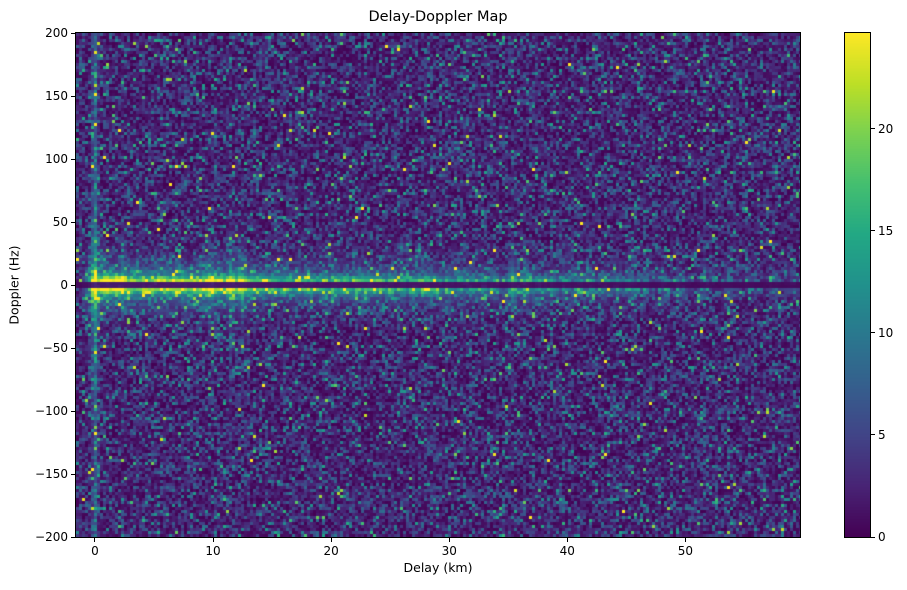  Describe the element at coordinates (51, 411) in the screenshot. I see `y-tick-label: −100` at that location.